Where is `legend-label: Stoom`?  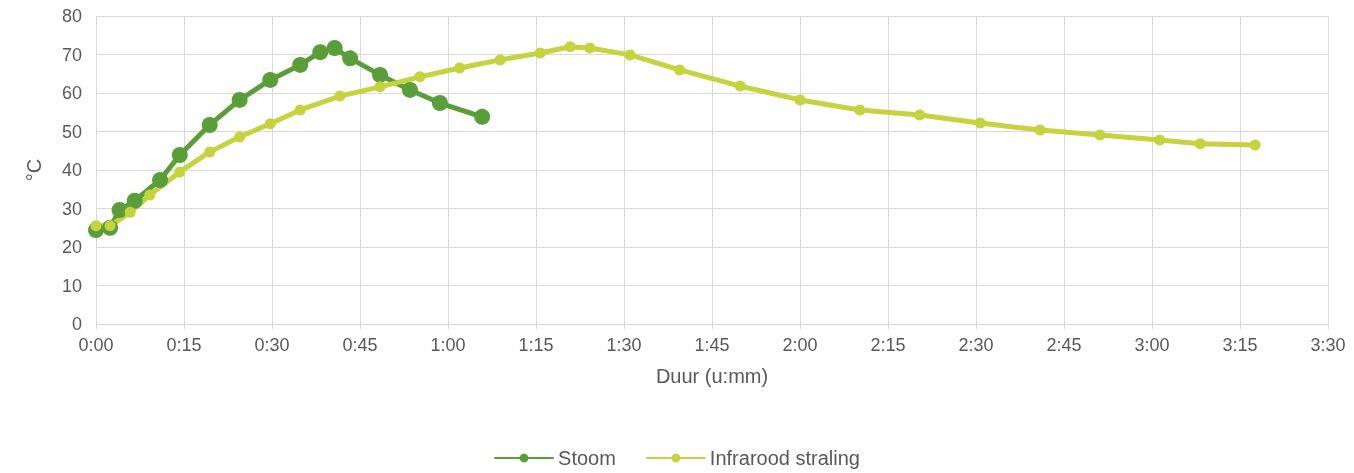 legend-label: Stoom is located at coordinates (587, 458).